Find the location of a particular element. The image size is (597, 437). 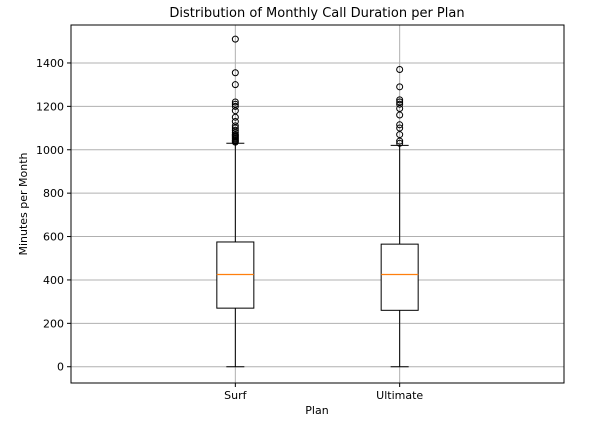

x-axis-label: Plan is located at coordinates (316, 410).